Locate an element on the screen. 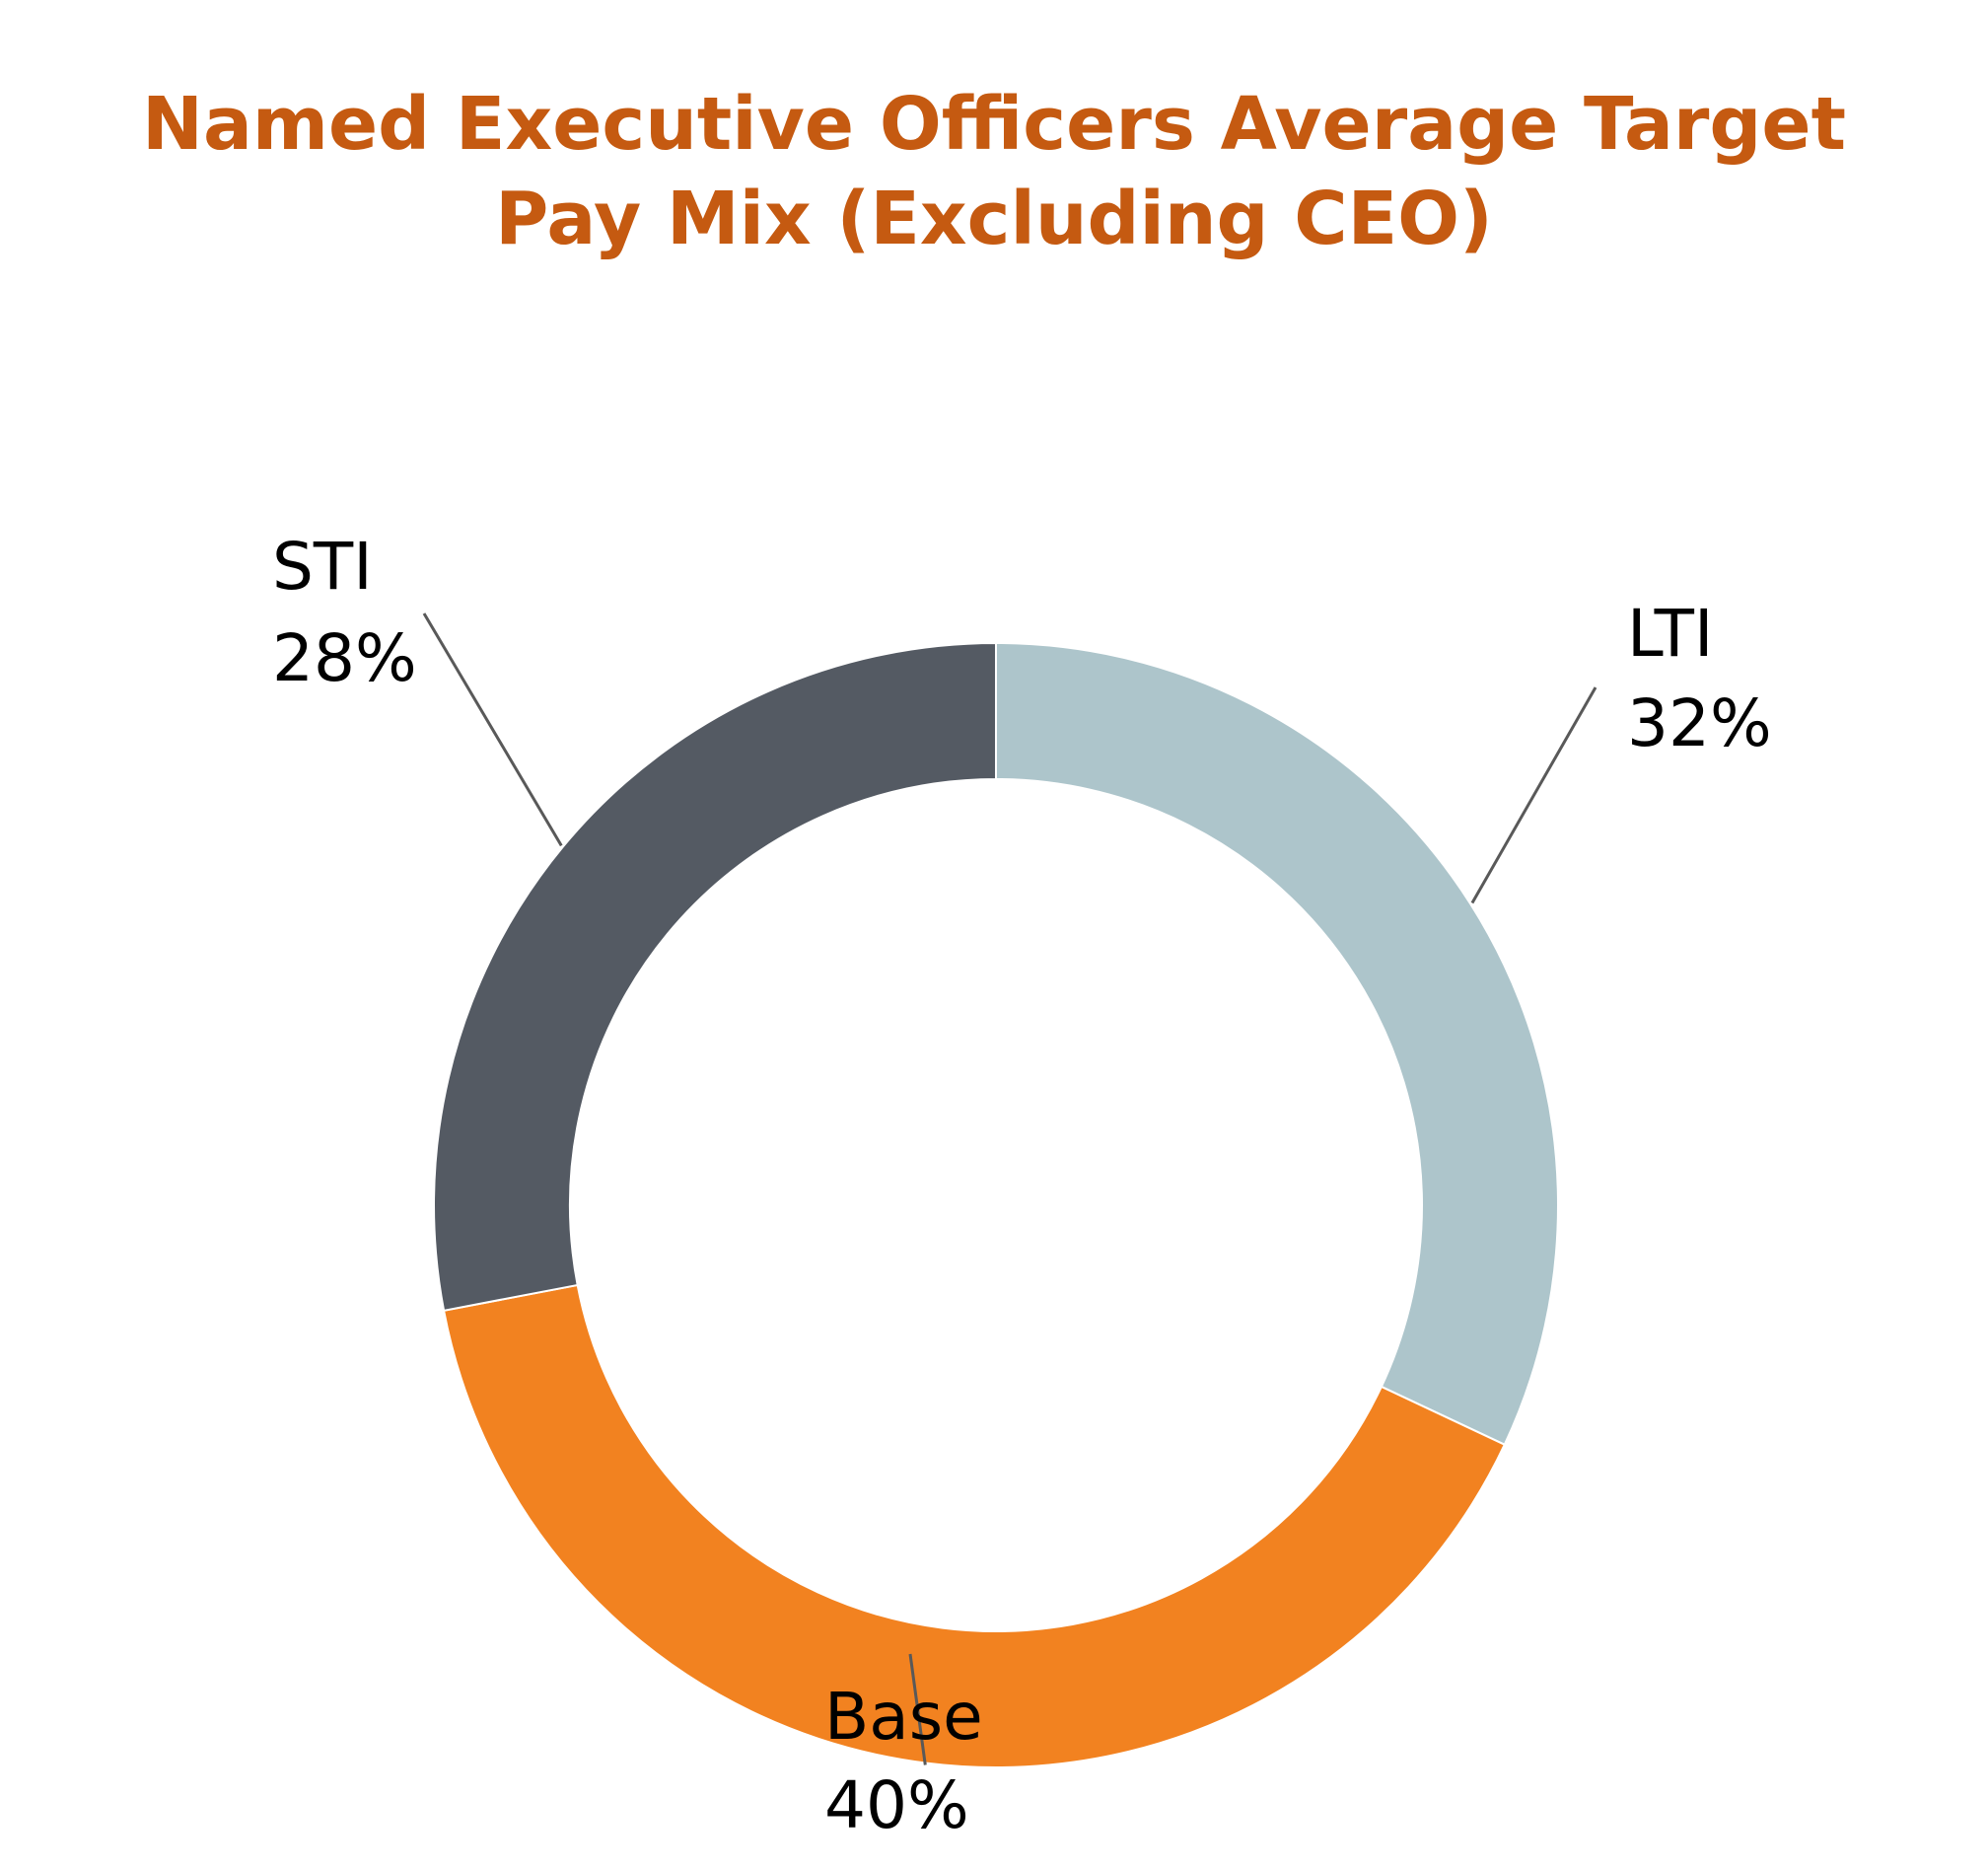  slice-label-sti-name: STI is located at coordinates (323, 567).